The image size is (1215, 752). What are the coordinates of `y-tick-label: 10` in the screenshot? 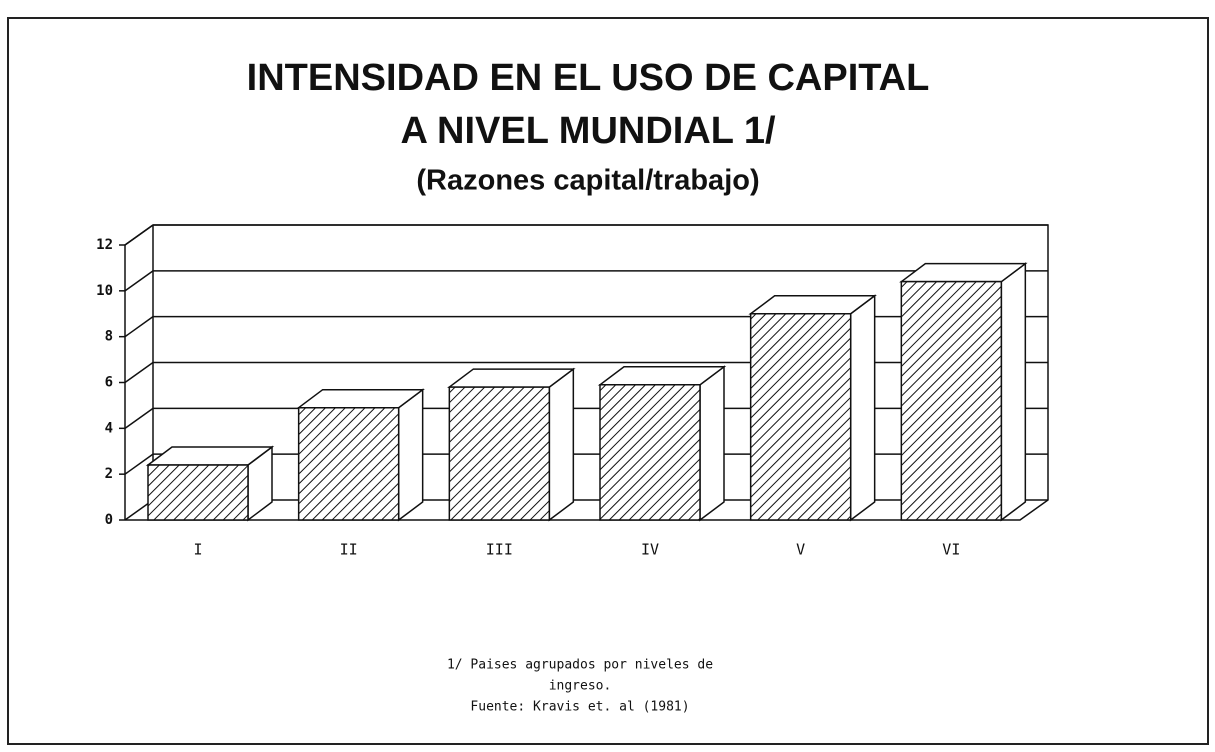 It's located at (104, 291).